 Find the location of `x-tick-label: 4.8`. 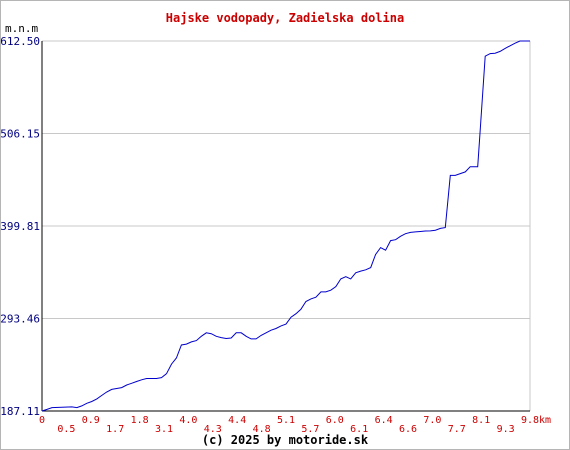

x-tick-label: 4.8 is located at coordinates (262, 429).